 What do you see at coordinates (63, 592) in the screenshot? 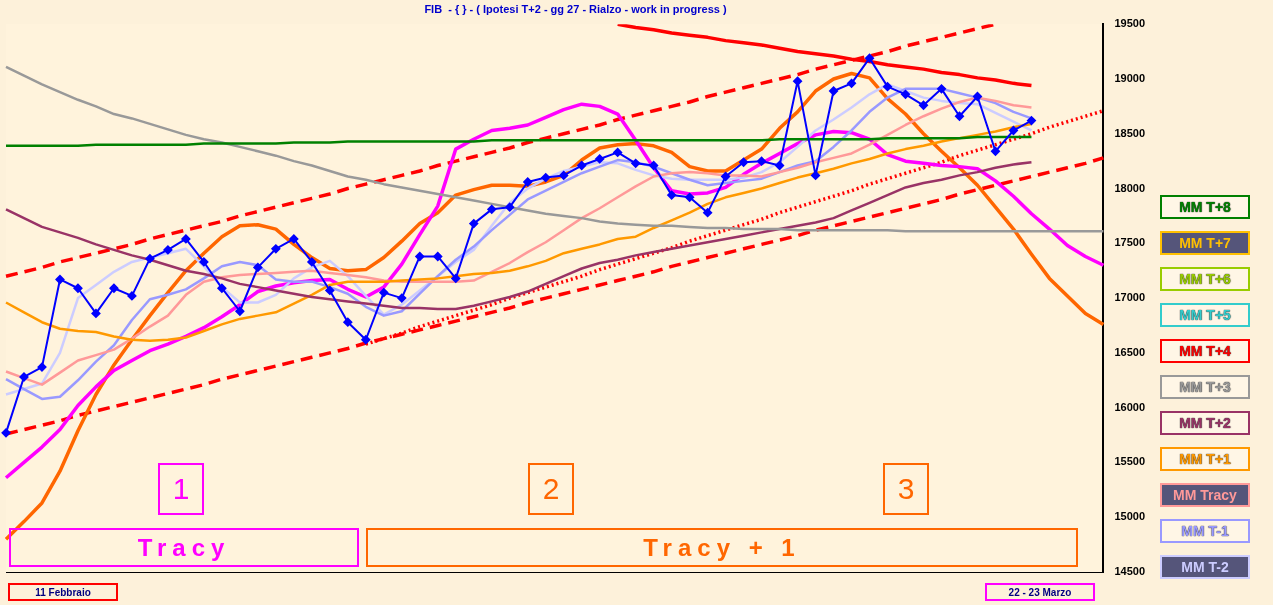
I see `text: 11 Febbraio` at bounding box center [63, 592].